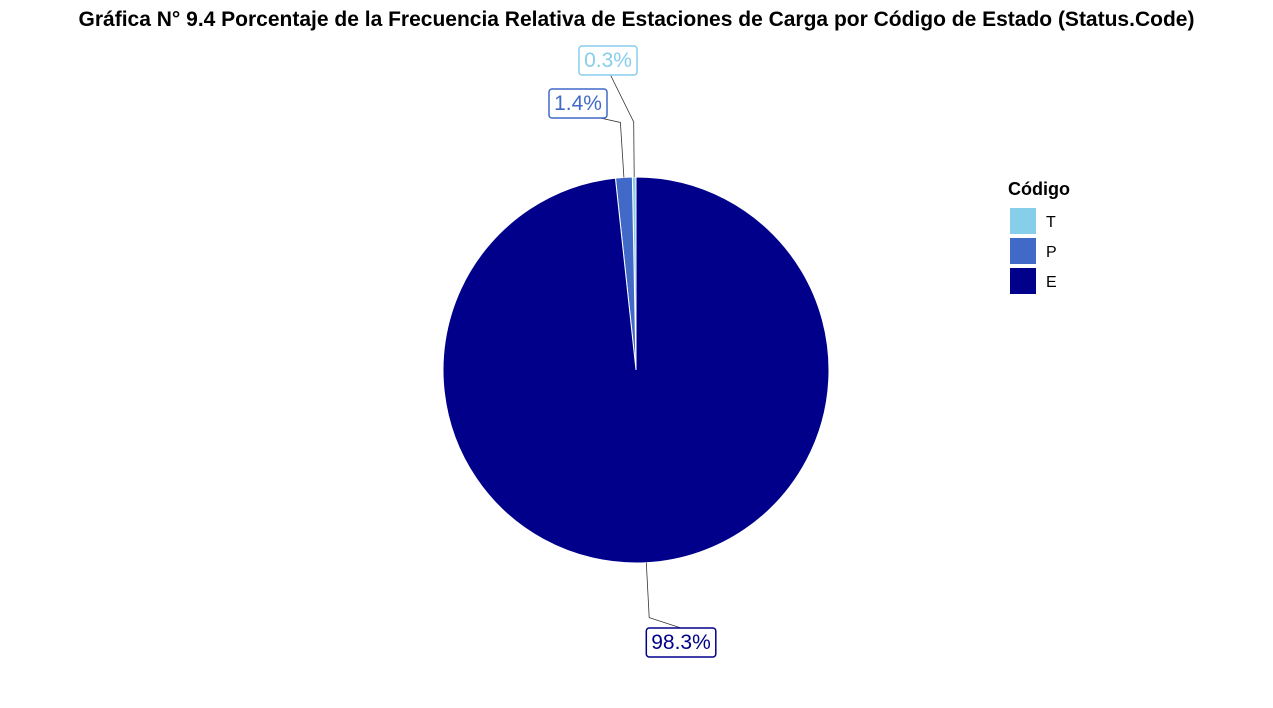 Image resolution: width=1273 pixels, height=708 pixels. What do you see at coordinates (1039, 189) in the screenshot?
I see `legend-title: Código` at bounding box center [1039, 189].